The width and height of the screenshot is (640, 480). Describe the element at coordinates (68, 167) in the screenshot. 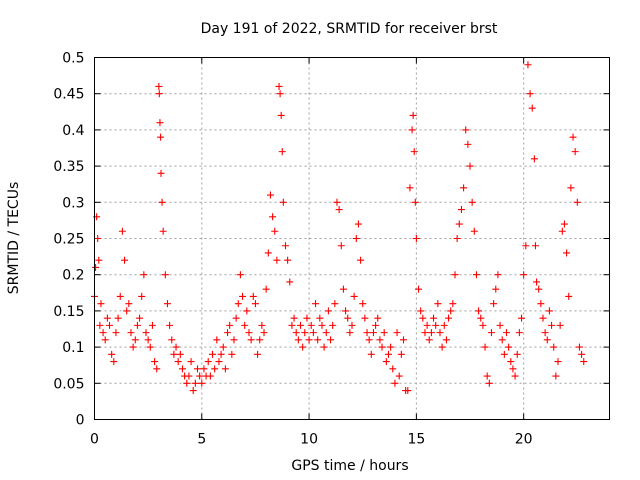

I see `y-tick-label: 0.35` at that location.